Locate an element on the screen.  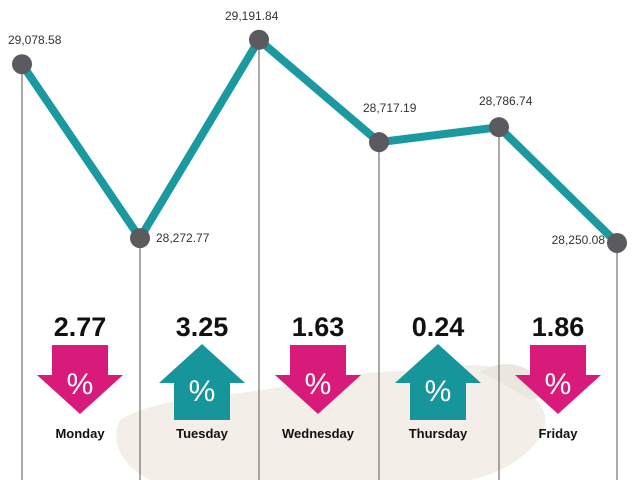
point-label-1: 28,272.77 is located at coordinates (183, 238).